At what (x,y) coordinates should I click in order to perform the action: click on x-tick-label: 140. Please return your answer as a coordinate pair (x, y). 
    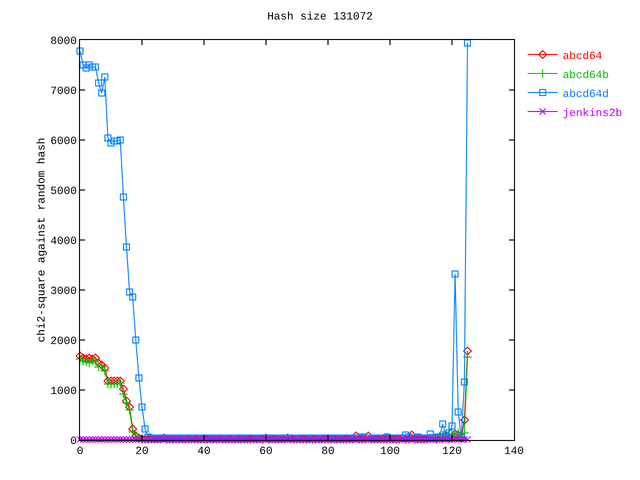
    Looking at the image, I should click on (514, 452).